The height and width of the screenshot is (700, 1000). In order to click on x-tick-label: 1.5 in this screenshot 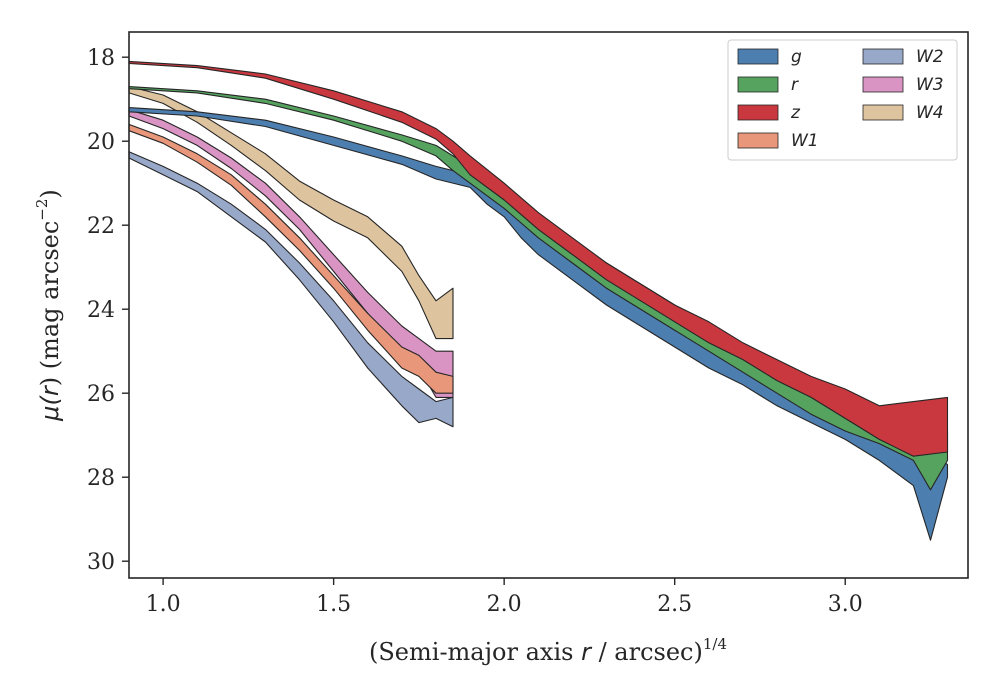, I will do `click(333, 604)`.